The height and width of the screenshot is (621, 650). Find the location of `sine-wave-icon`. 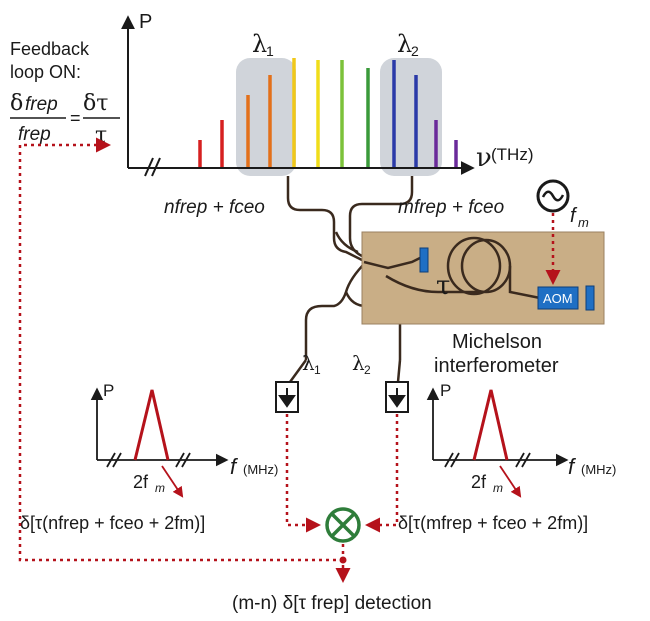

sine-wave-icon is located at coordinates (553, 196).